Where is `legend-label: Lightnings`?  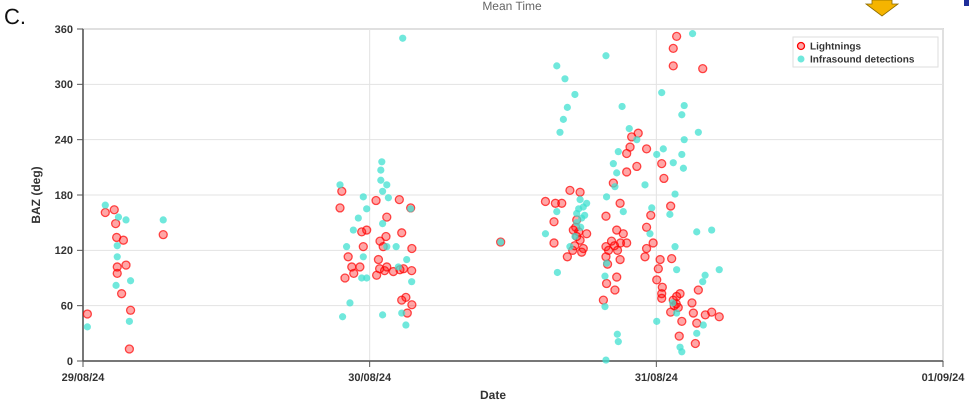
legend-label: Lightnings is located at coordinates (836, 47).